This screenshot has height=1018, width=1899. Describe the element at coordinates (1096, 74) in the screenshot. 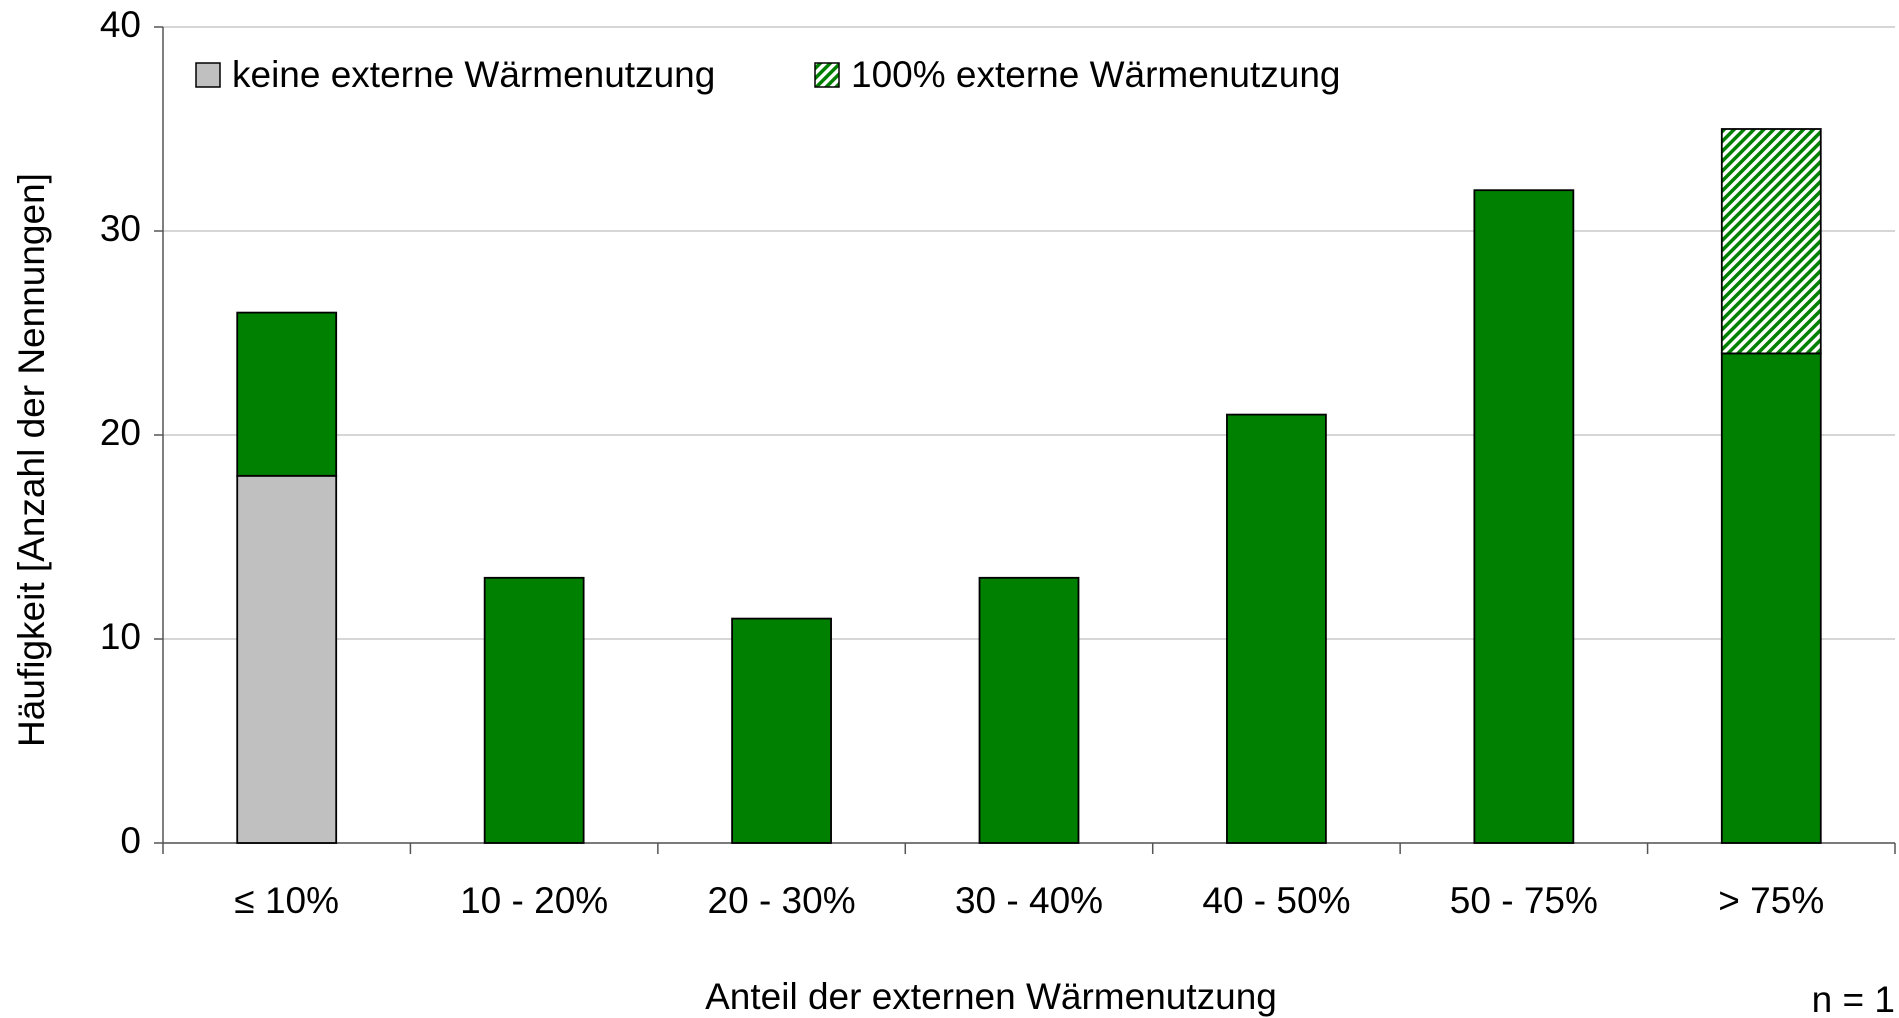

I see `legend-label: 100% externe Wärmenutzung` at that location.